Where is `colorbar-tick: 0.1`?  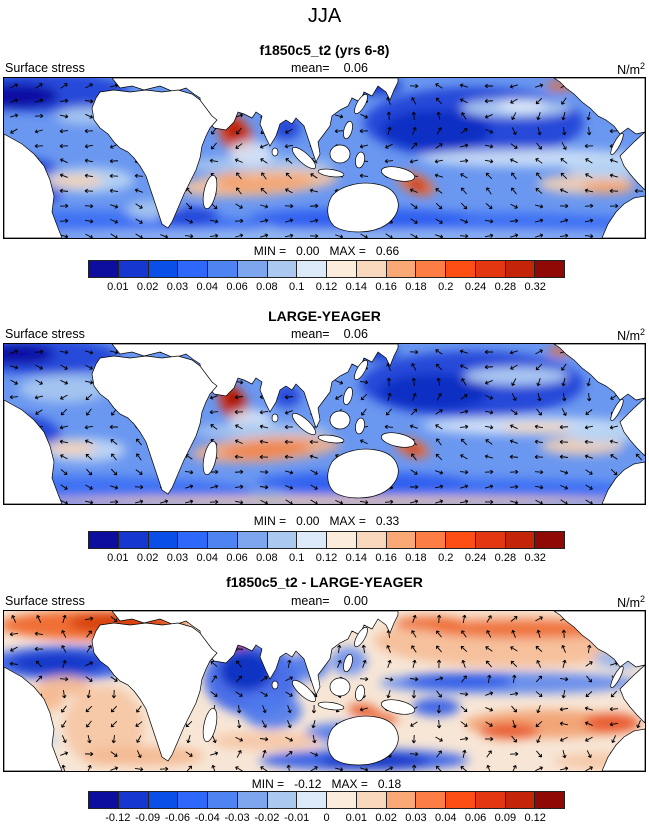 colorbar-tick: 0.1 is located at coordinates (297, 558).